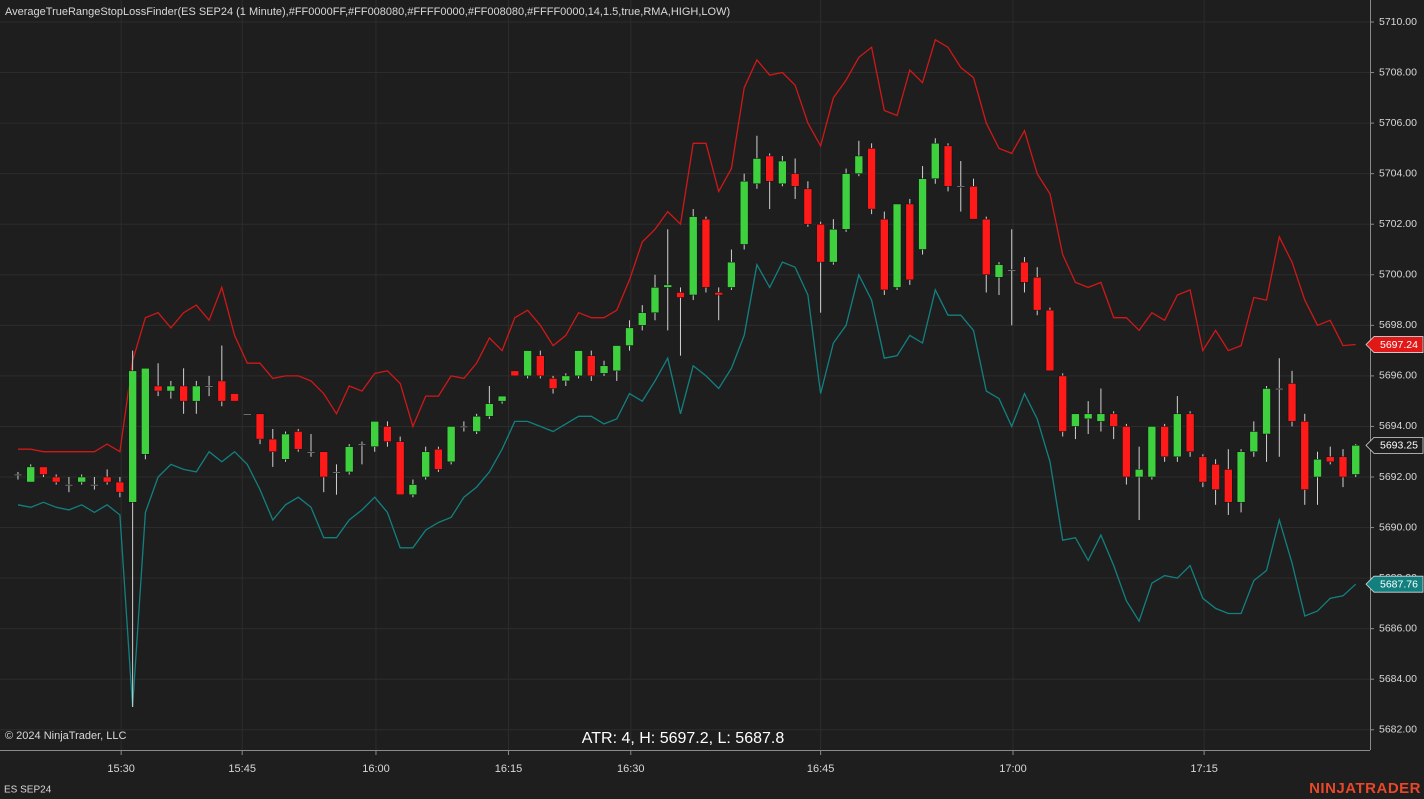 This screenshot has height=799, width=1424. Describe the element at coordinates (1398, 173) in the screenshot. I see `y-tick-label: 5704.00` at that location.